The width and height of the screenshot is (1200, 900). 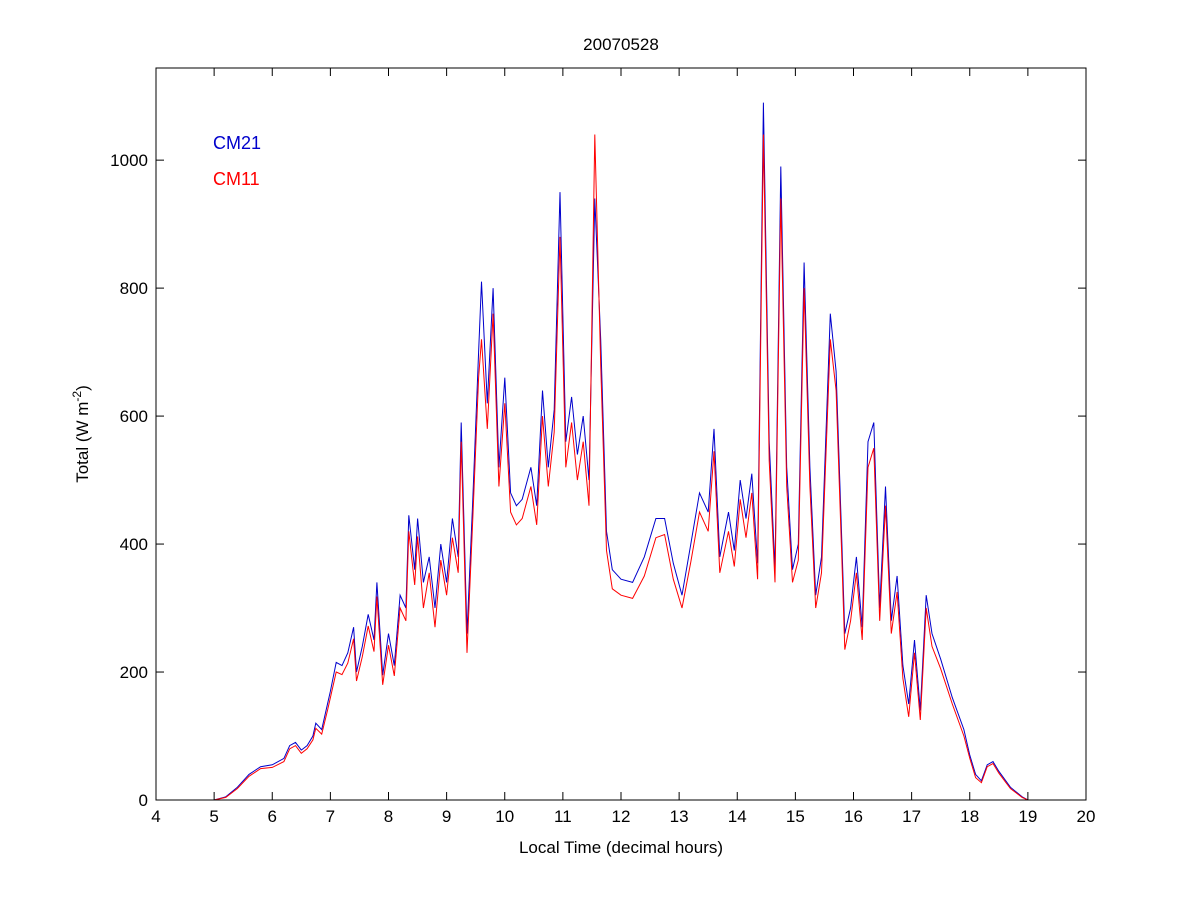 What do you see at coordinates (236, 179) in the screenshot?
I see `legend-entry-cm11: CM11` at bounding box center [236, 179].